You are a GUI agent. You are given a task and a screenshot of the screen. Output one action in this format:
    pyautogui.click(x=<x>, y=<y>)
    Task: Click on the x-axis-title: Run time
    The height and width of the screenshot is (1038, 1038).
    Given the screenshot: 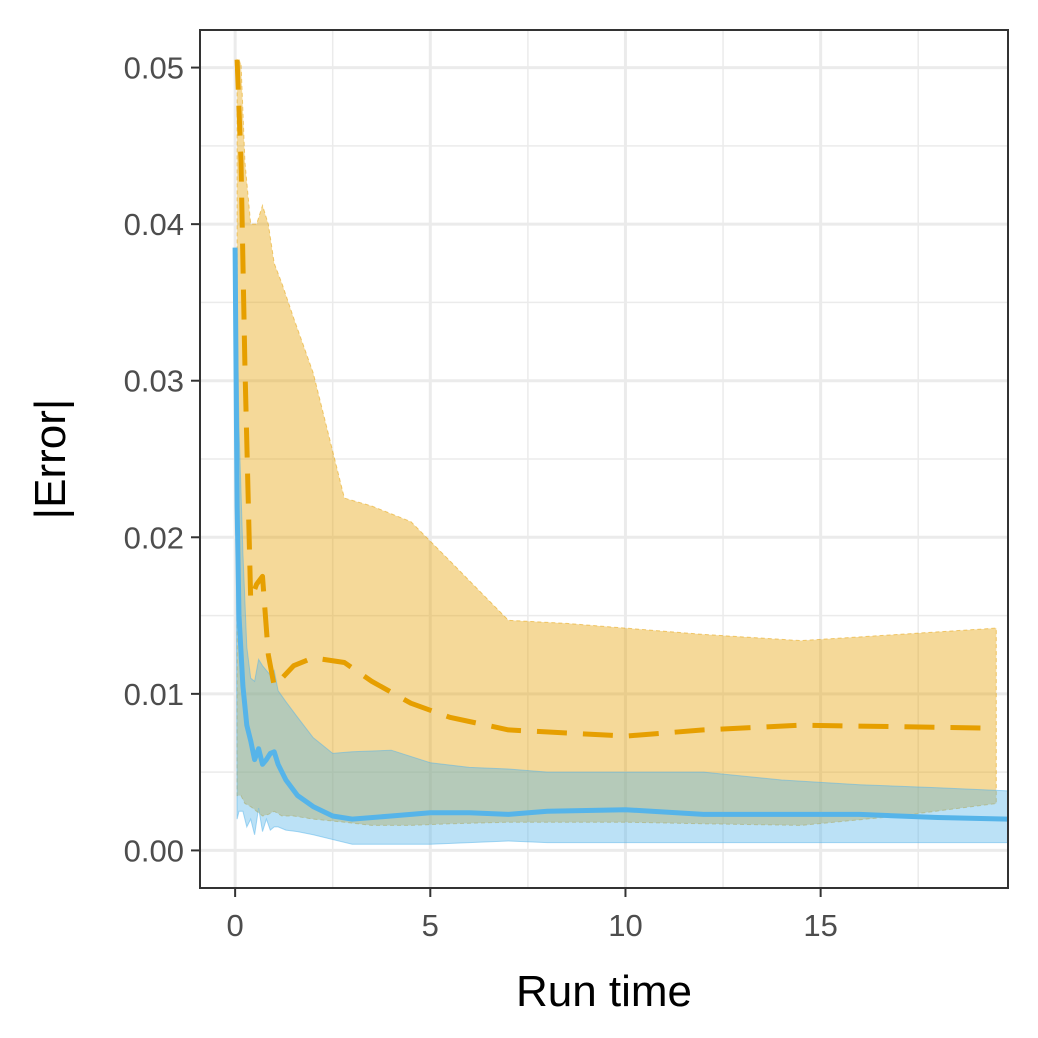 What is the action you would take?
    pyautogui.click(x=604, y=991)
    